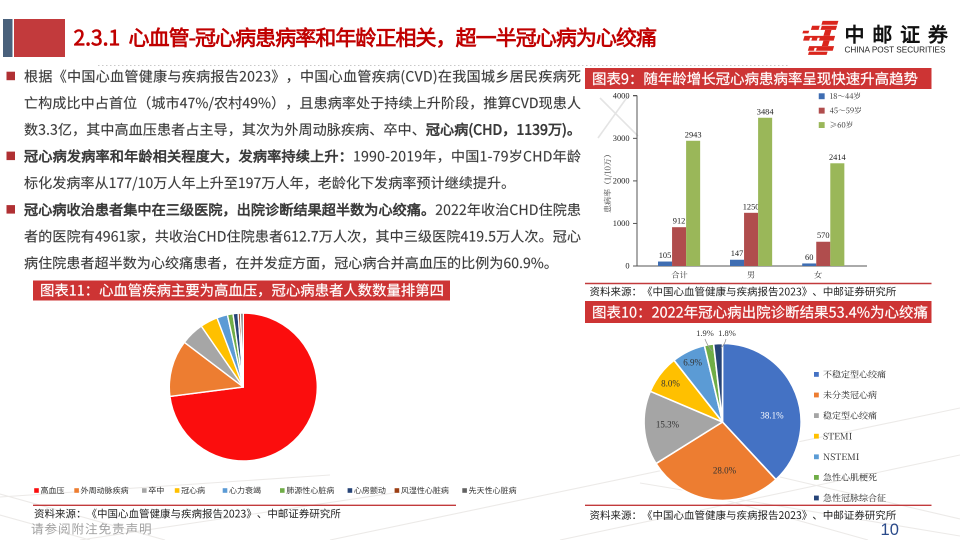  I want to click on svg-text: 105, so click(665, 255).